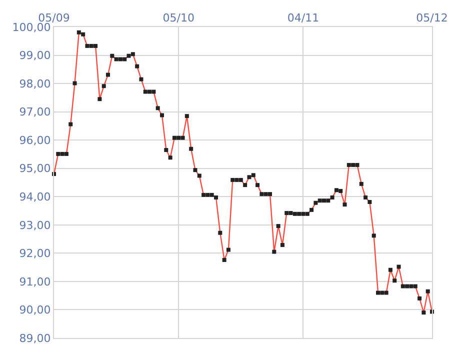 The width and height of the screenshot is (460, 360). I want to click on y-tick-label: 93,00, so click(35, 225).